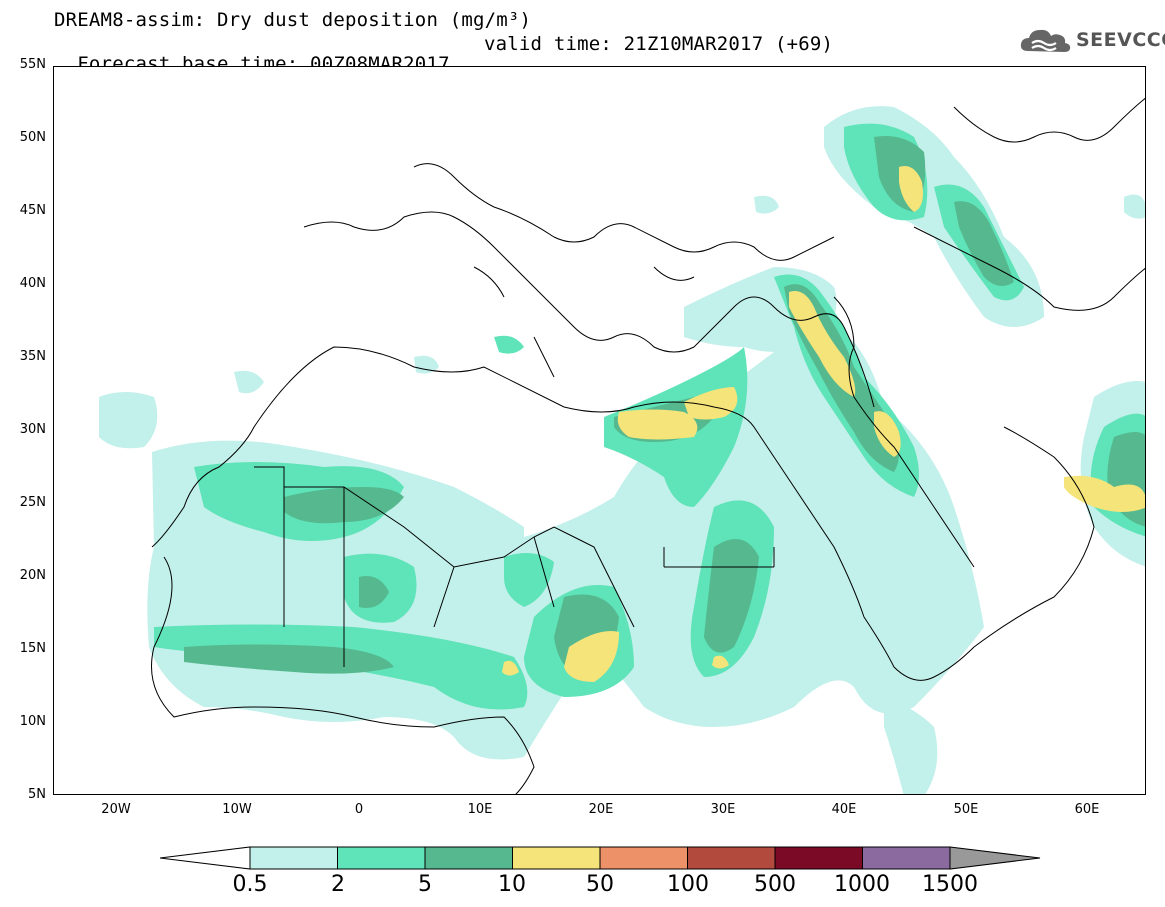 This screenshot has height=907, width=1165. Describe the element at coordinates (1045, 40) in the screenshot. I see `cloud-logo-icon` at that location.